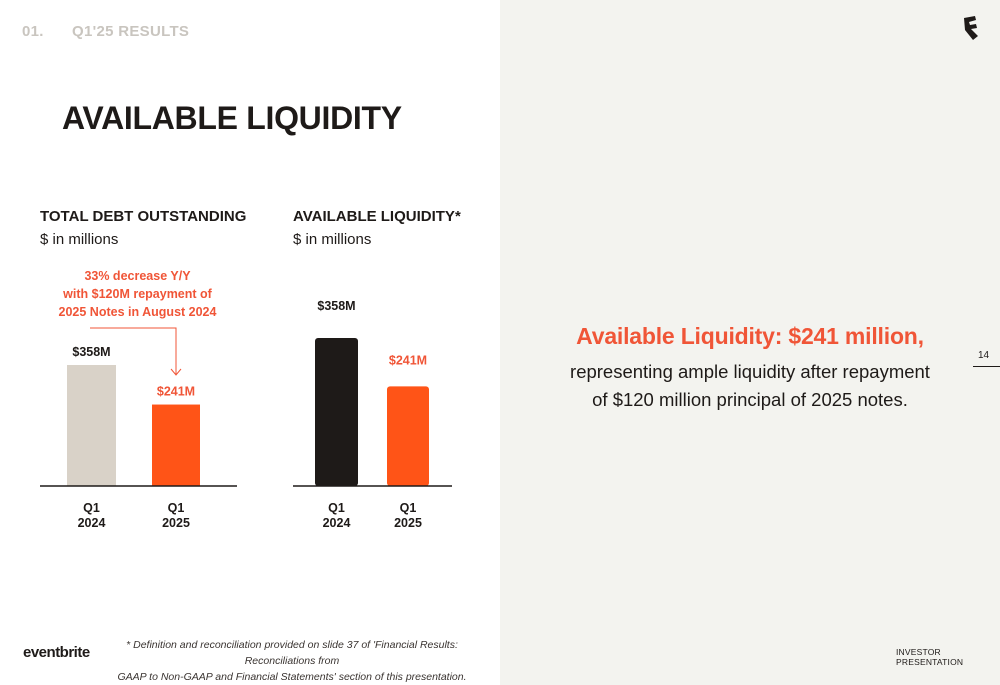 The height and width of the screenshot is (685, 1000). What do you see at coordinates (971, 28) in the screenshot?
I see `eventbrite-mark-icon` at bounding box center [971, 28].